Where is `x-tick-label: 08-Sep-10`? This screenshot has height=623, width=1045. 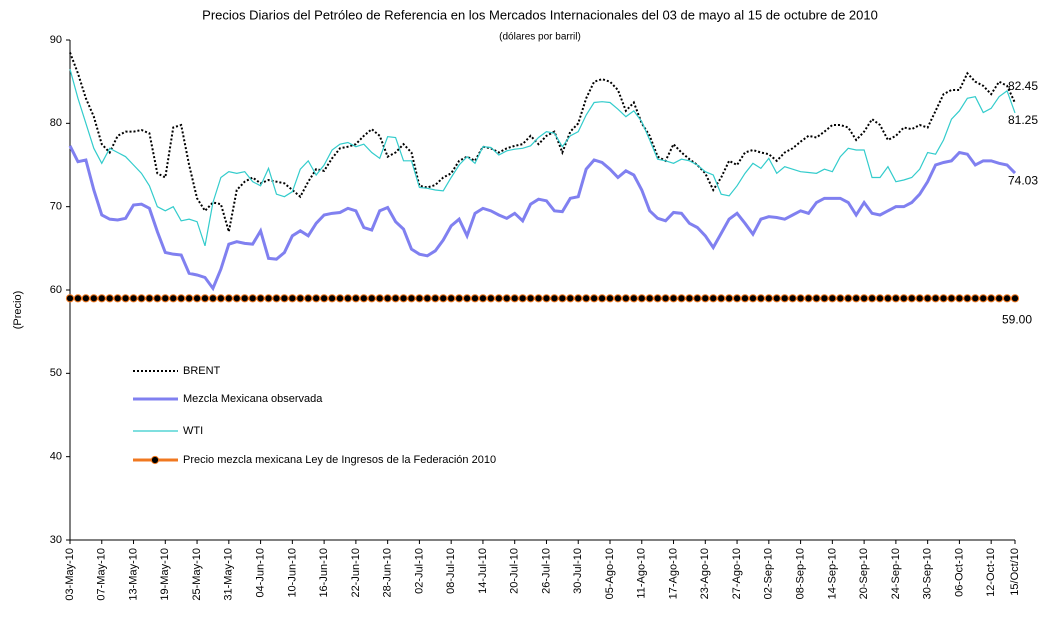 x-tick-label: 08-Sep-10 is located at coordinates (800, 573).